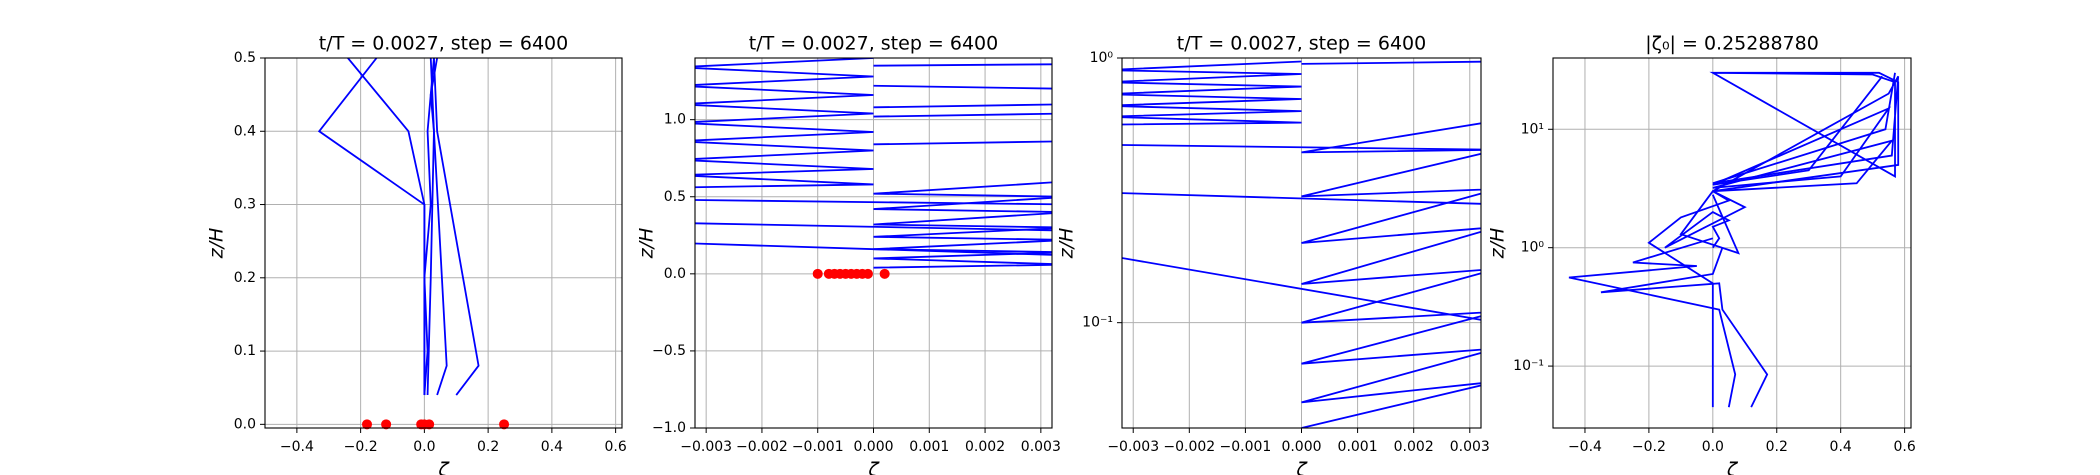  I want to click on y-tick-label: −0.5, so click(669, 351).